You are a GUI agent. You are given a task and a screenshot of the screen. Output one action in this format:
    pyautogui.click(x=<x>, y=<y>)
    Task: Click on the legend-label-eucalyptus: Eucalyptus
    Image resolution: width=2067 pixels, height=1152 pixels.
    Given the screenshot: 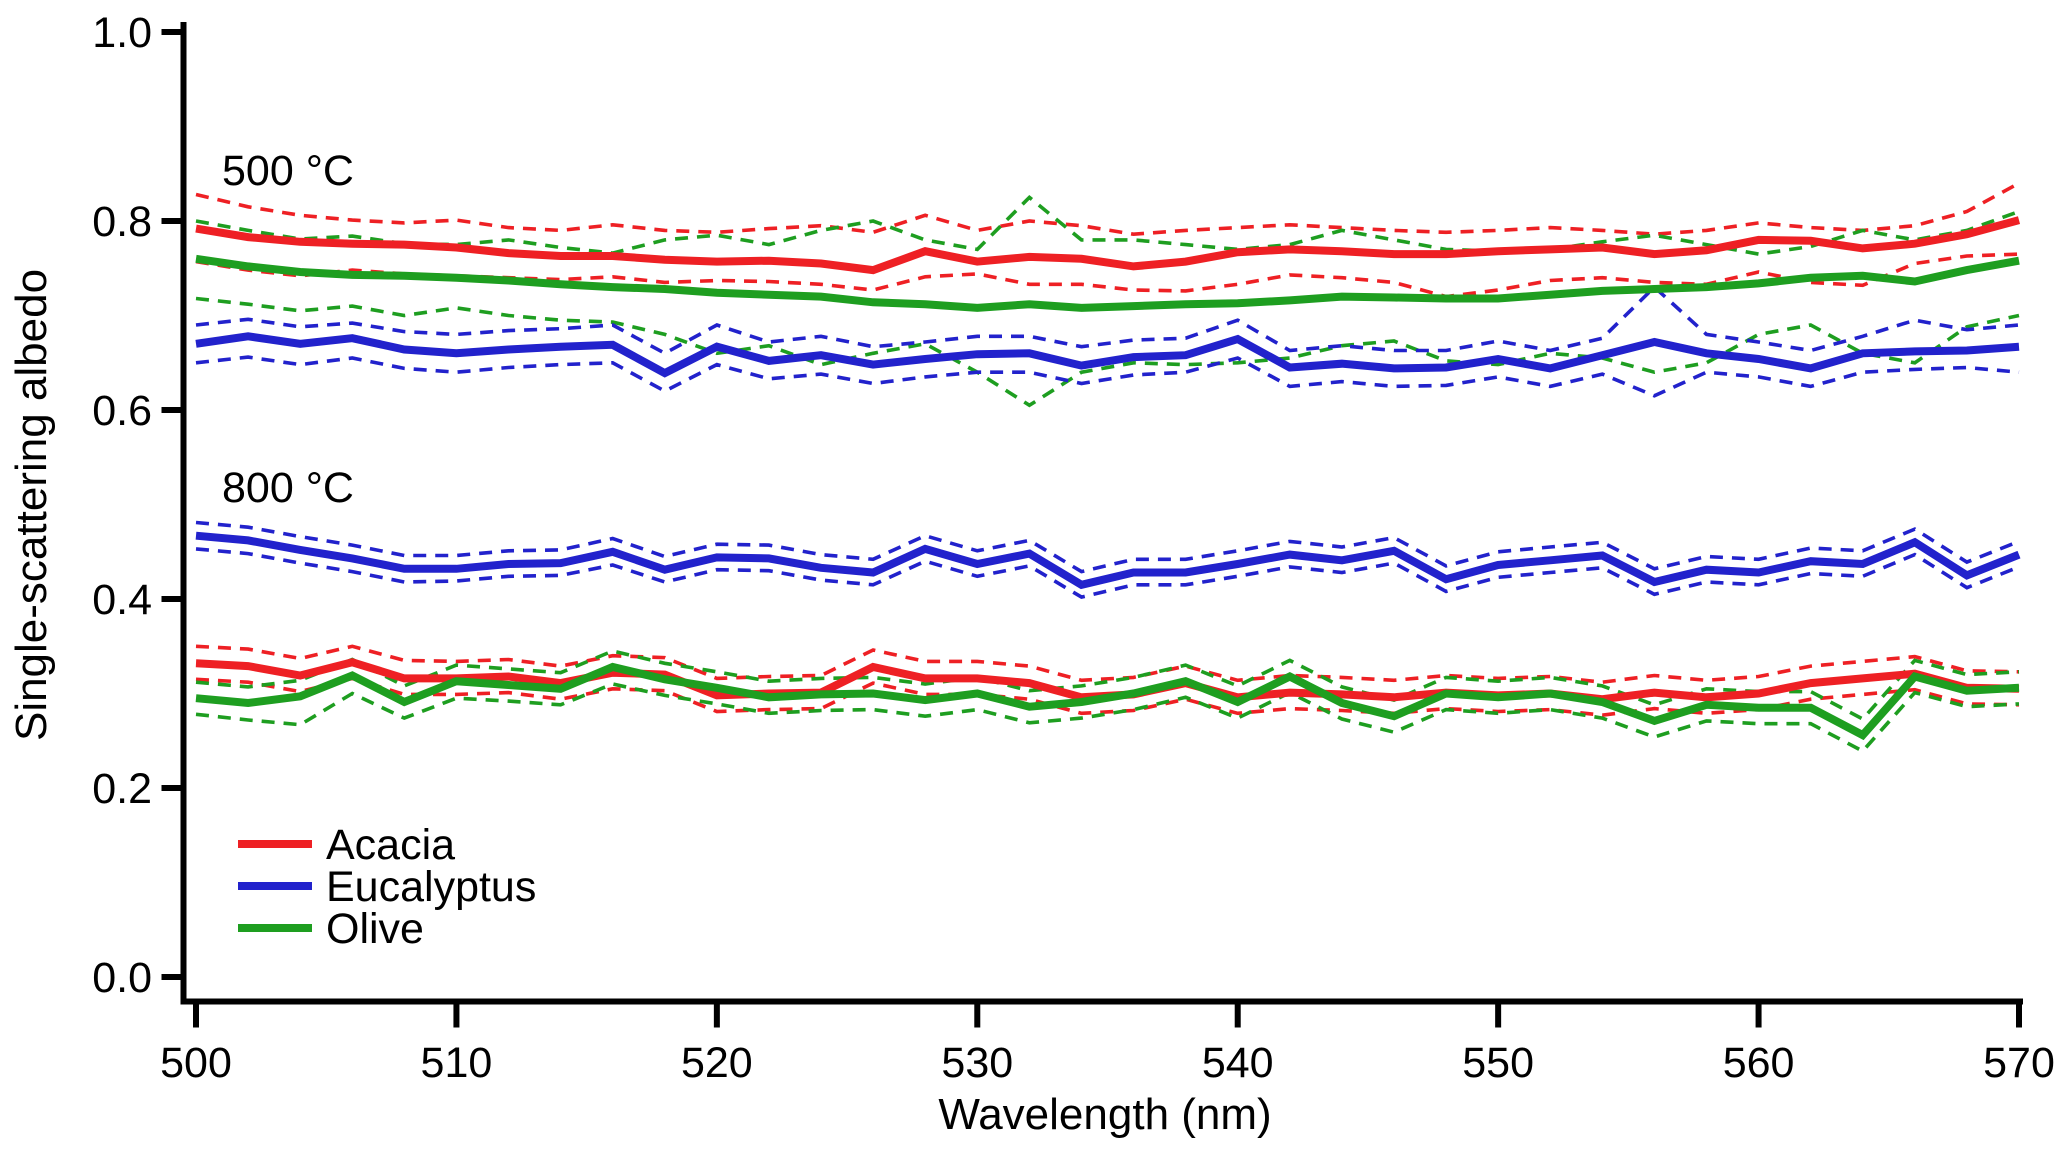 What is the action you would take?
    pyautogui.click(x=431, y=887)
    